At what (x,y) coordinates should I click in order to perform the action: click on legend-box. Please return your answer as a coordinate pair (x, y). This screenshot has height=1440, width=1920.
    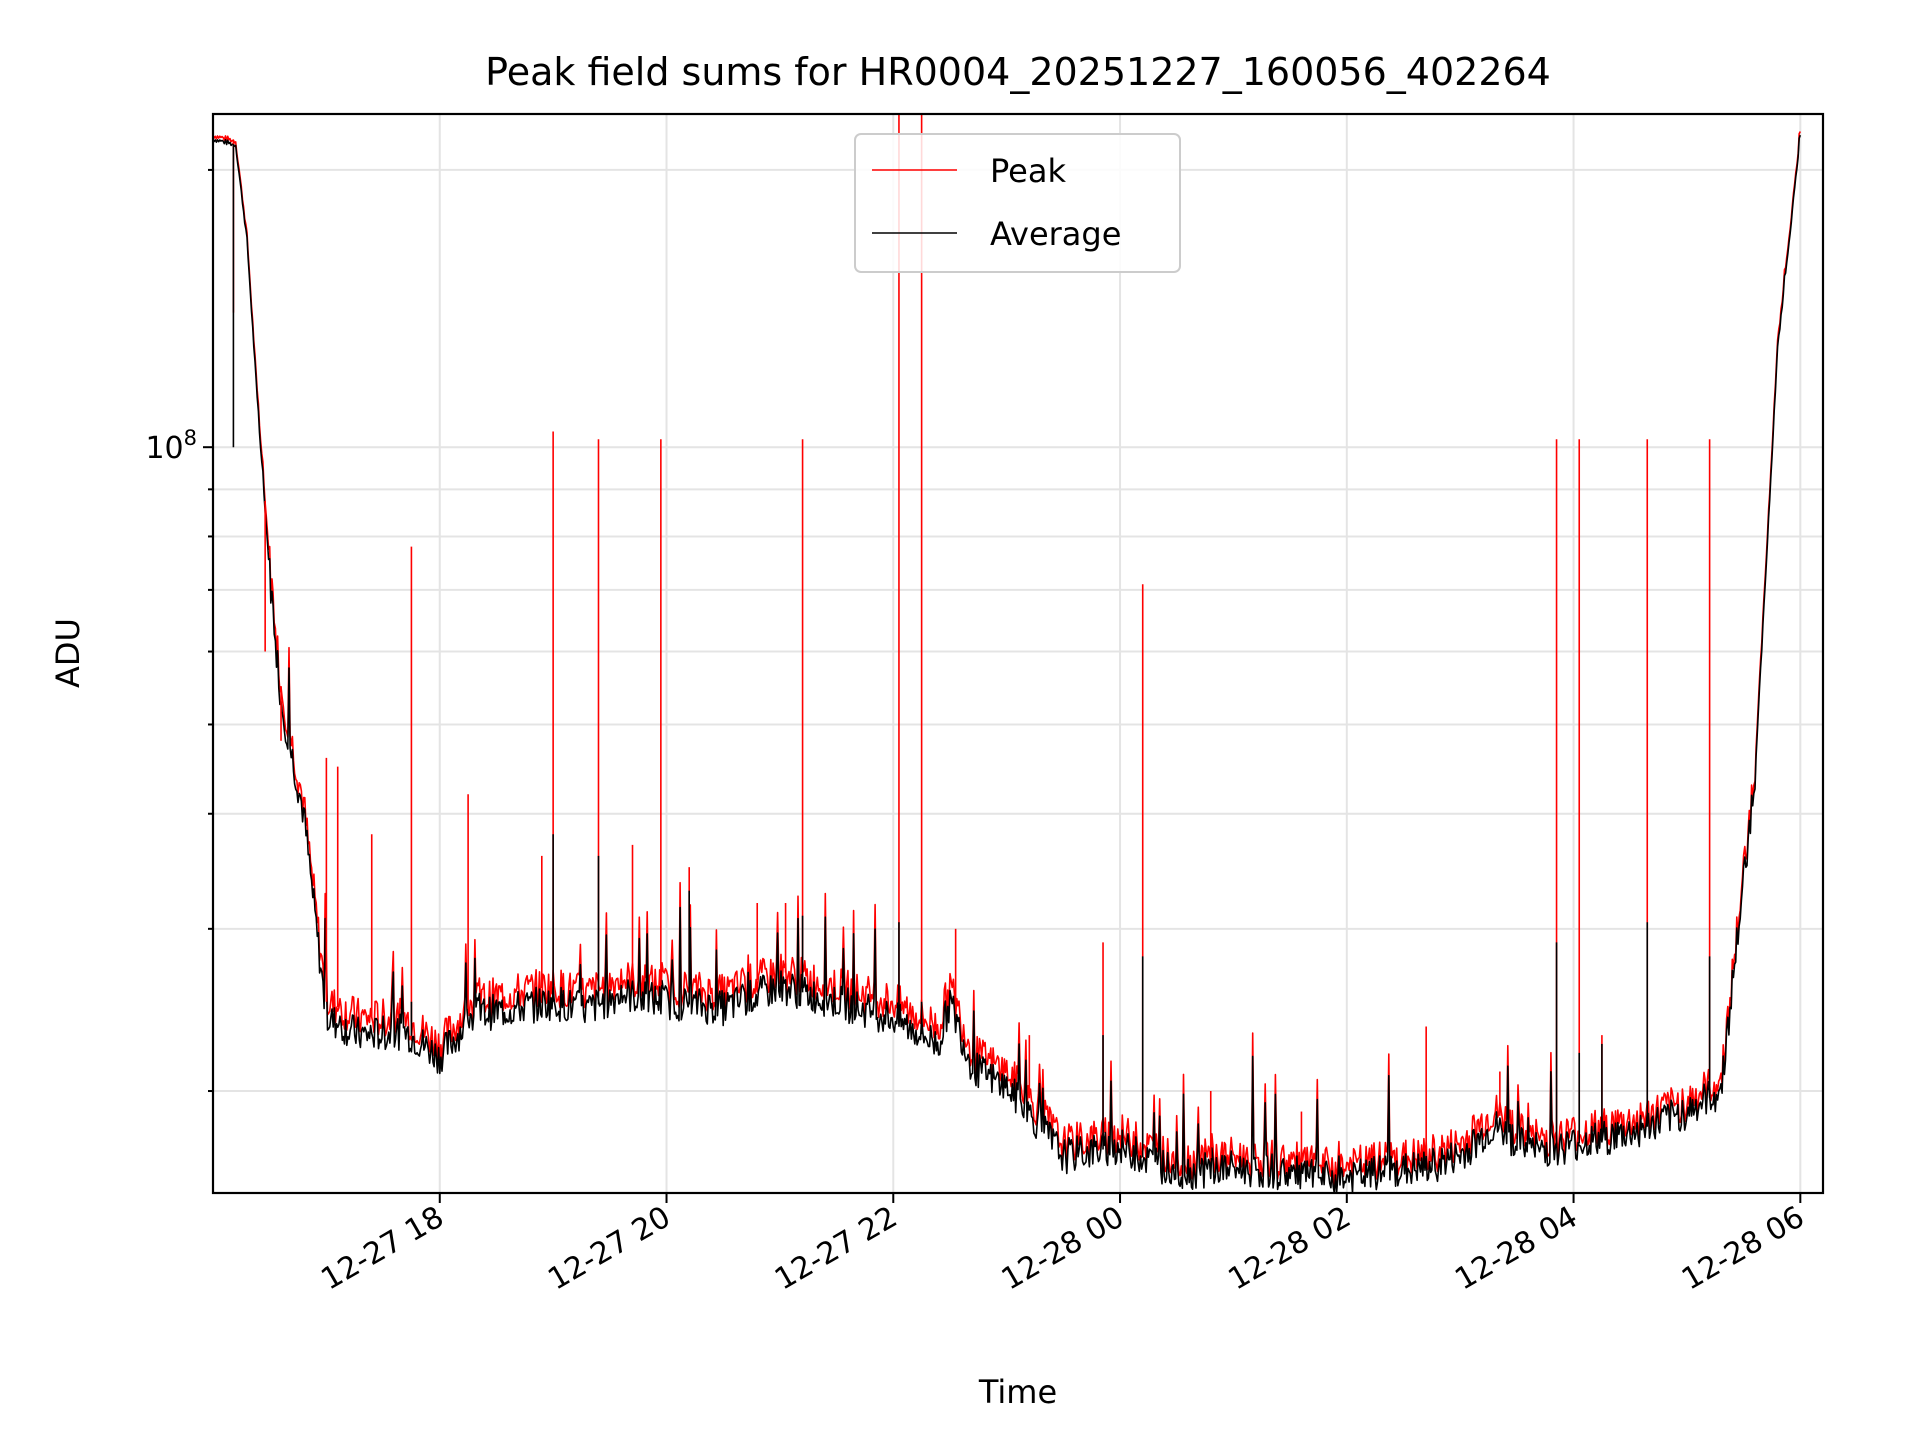
    Looking at the image, I should click on (1017, 203).